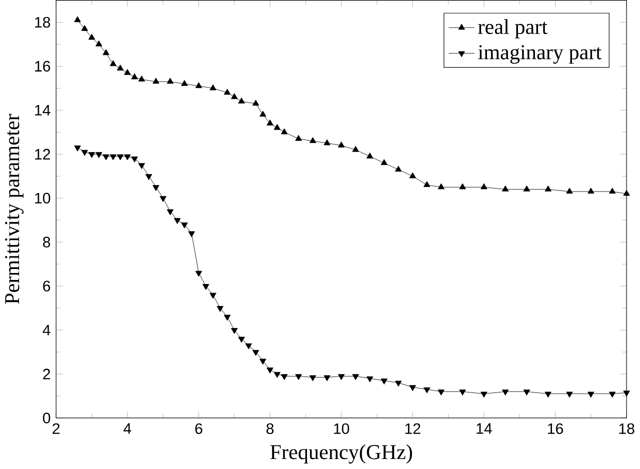 The height and width of the screenshot is (469, 640). Describe the element at coordinates (42, 198) in the screenshot. I see `y-tick-label: 10` at that location.